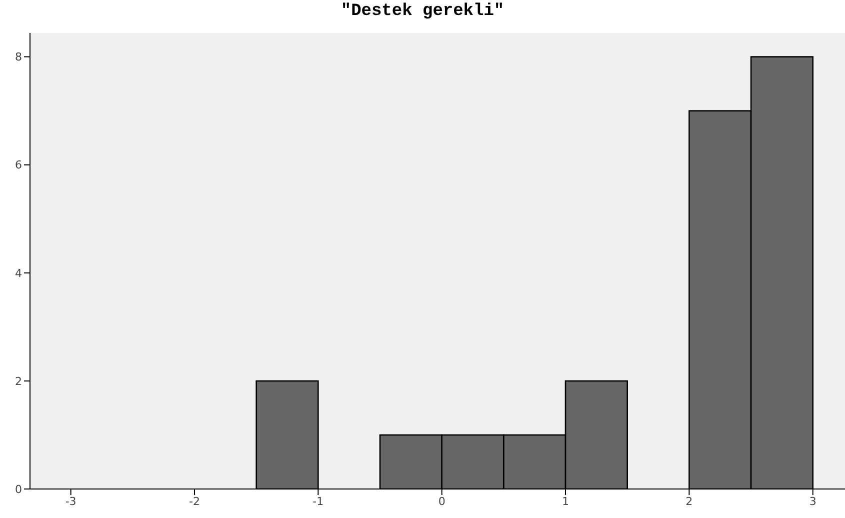 Image resolution: width=845 pixels, height=518 pixels. I want to click on x-tick-label: 2, so click(689, 501).